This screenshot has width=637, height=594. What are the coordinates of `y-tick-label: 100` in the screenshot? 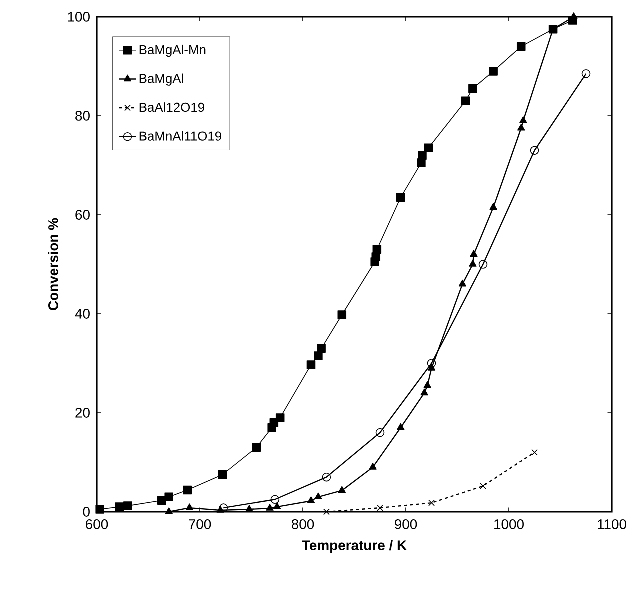 It's located at (79, 17).